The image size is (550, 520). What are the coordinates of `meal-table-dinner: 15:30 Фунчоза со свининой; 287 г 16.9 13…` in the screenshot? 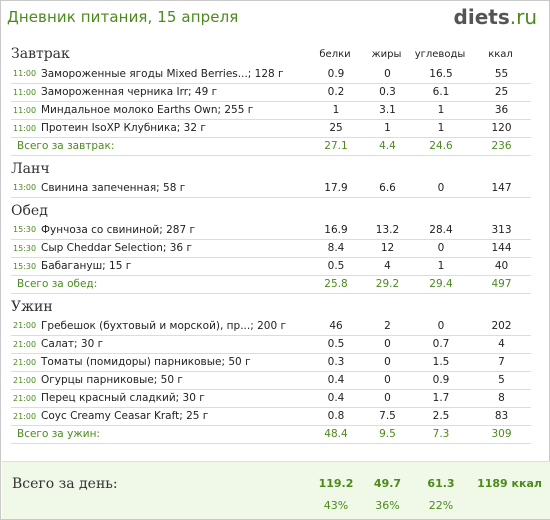 It's located at (271, 257).